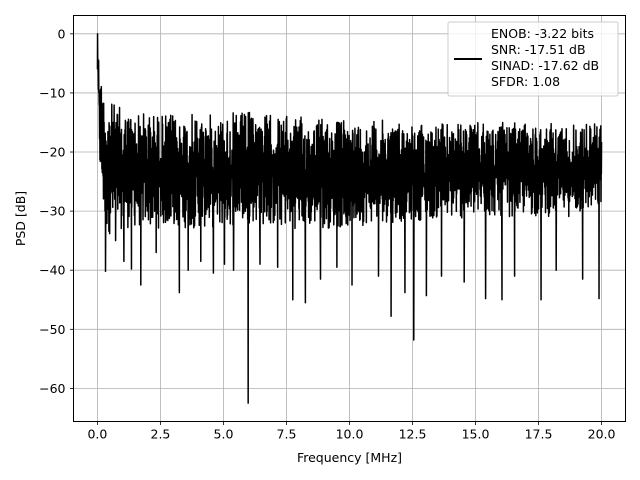 The image size is (640, 480). Describe the element at coordinates (224, 434) in the screenshot. I see `x-tick-label: 5.0` at that location.